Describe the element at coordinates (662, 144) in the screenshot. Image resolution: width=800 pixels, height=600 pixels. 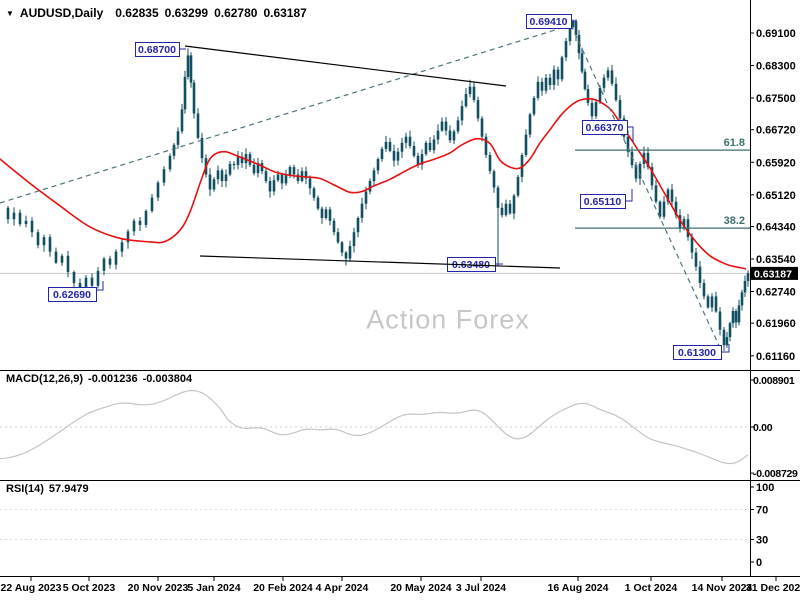
I see `fib-level: 61.8` at that location.